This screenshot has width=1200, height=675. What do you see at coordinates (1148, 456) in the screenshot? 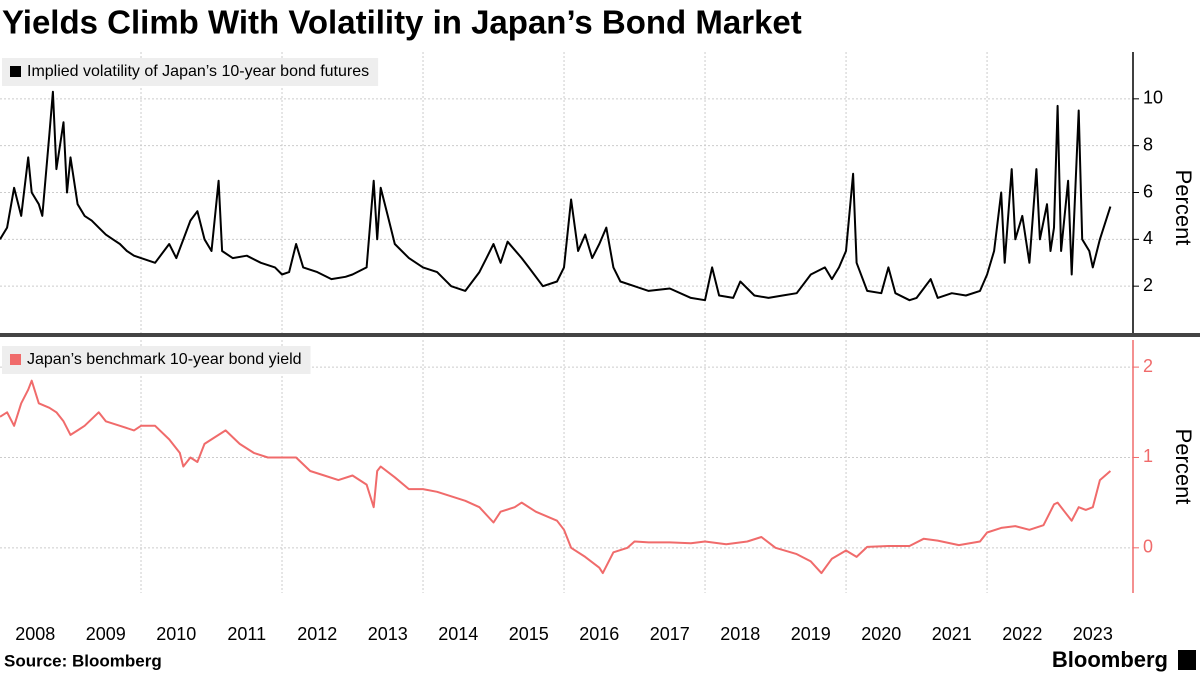
I see `y-tick-label: 1` at bounding box center [1148, 456].